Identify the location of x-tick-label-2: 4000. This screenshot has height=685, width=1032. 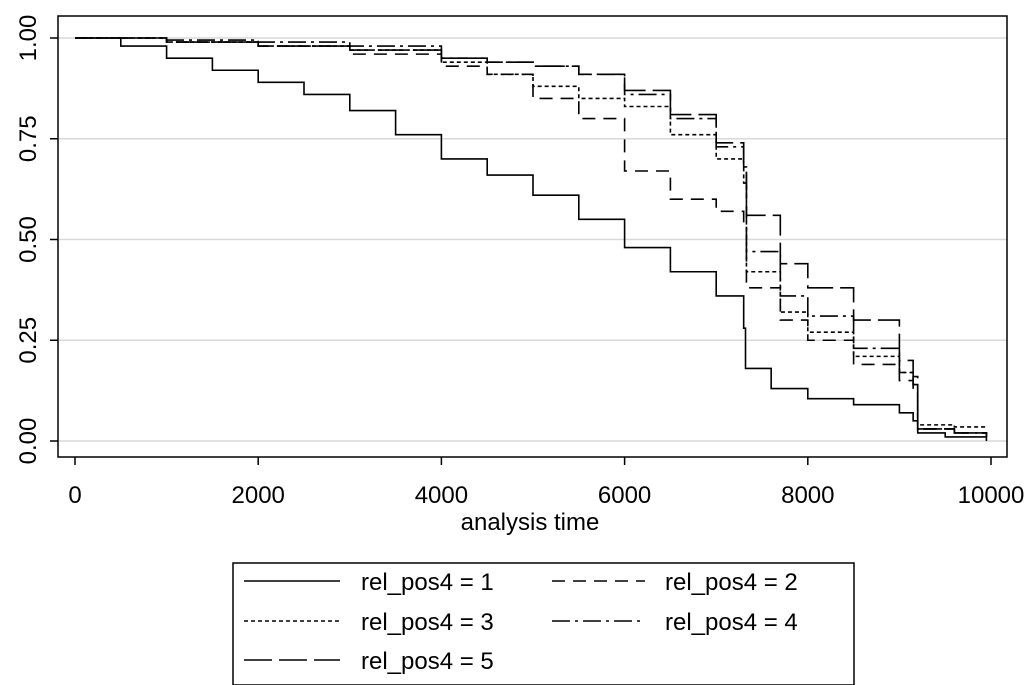
(441, 495).